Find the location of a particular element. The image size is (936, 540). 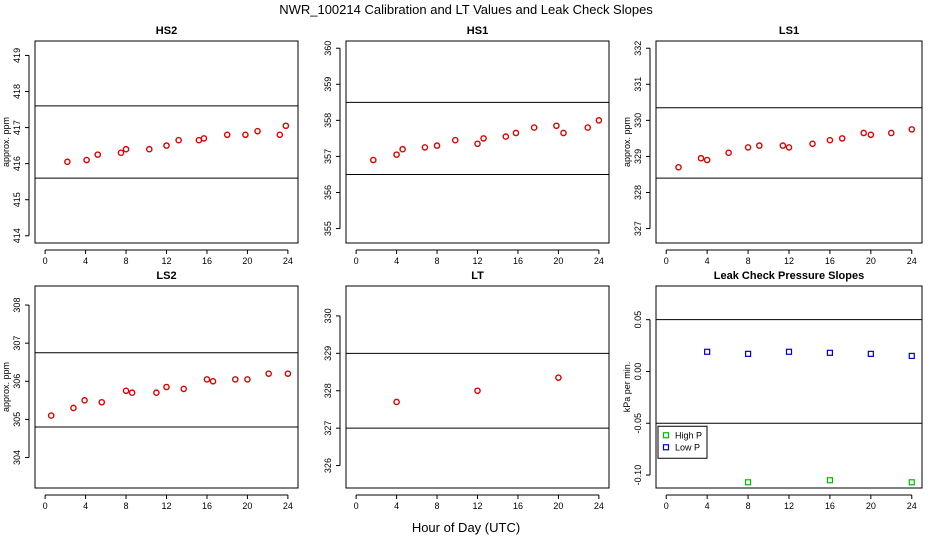

y-tick-label: 327 is located at coordinates (328, 428).